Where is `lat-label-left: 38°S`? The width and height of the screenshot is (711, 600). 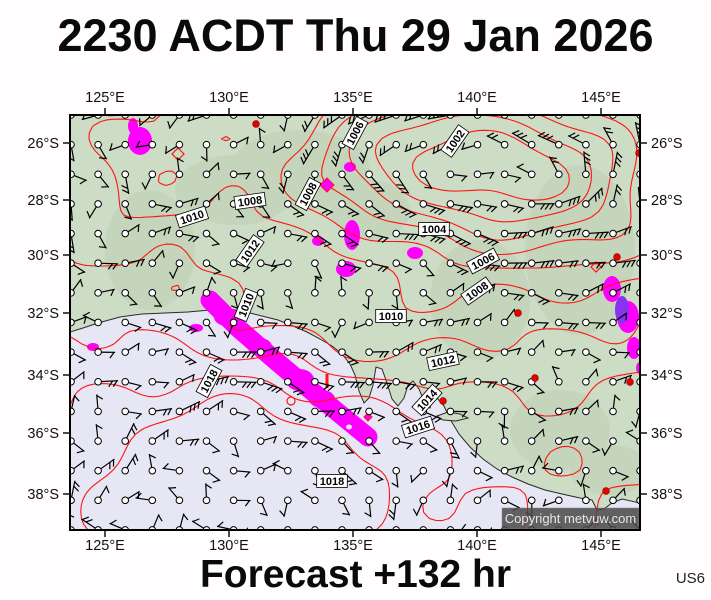
lat-label-left: 38°S is located at coordinates (43, 495).